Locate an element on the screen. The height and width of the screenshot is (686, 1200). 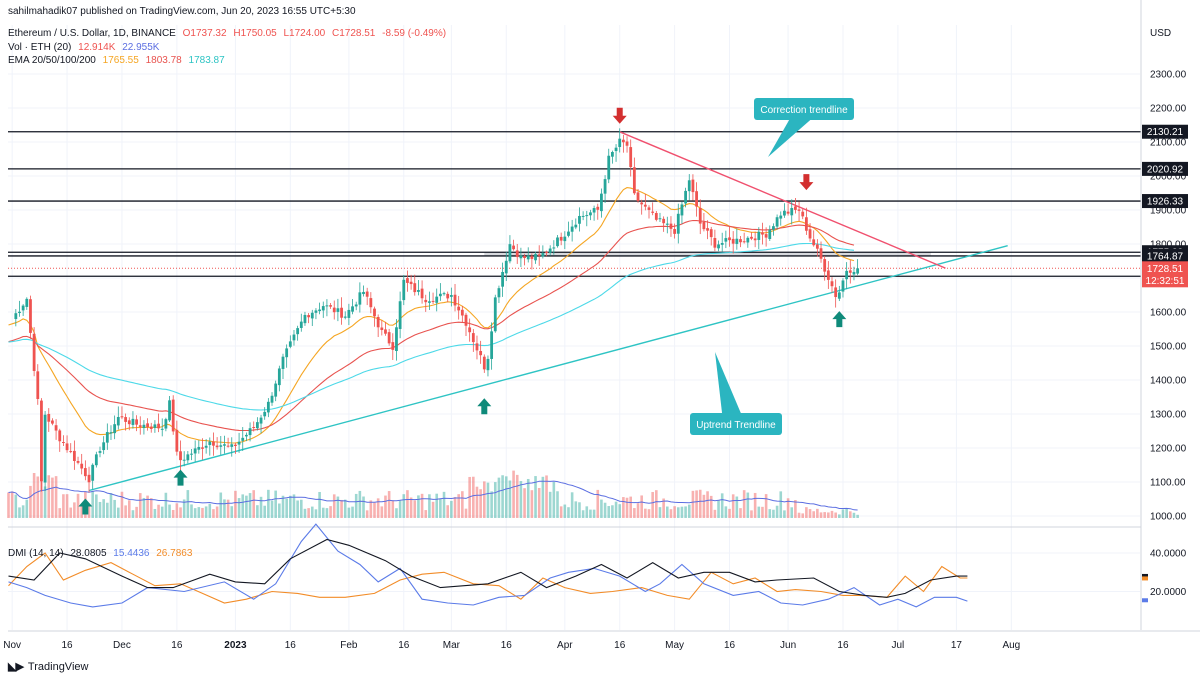
current-price-tag is located at coordinates (1165, 274).